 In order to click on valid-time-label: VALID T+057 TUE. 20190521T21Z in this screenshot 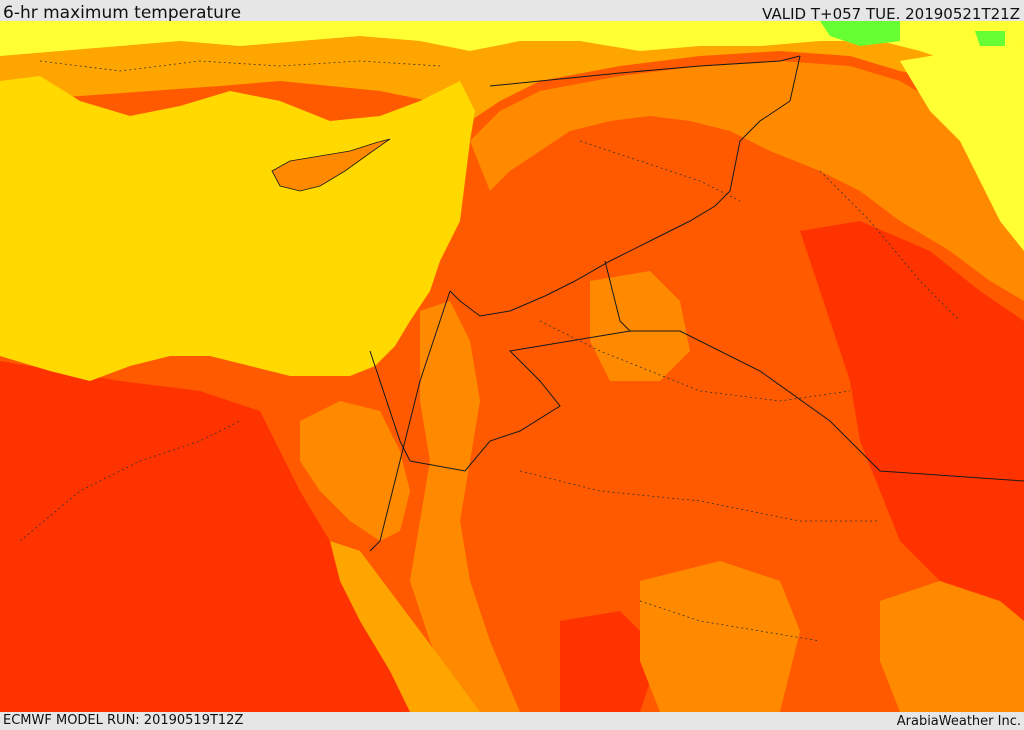, I will do `click(891, 14)`.